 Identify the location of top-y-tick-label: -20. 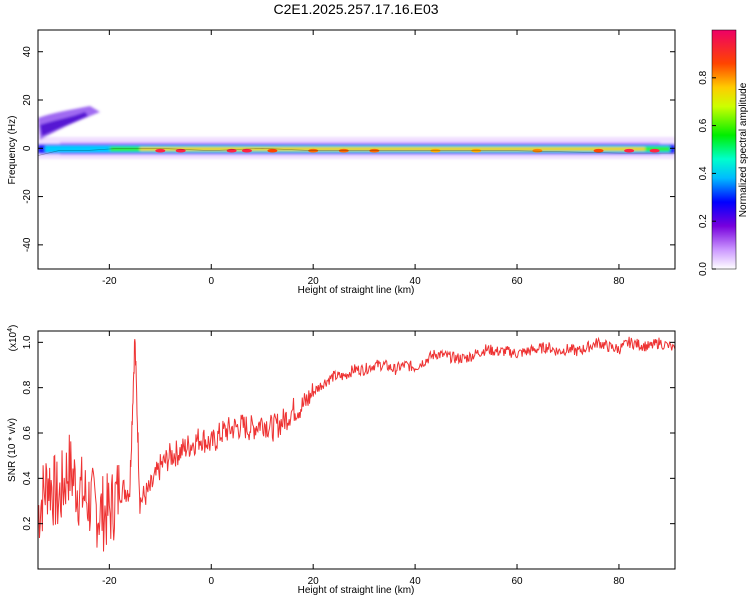
(27, 196).